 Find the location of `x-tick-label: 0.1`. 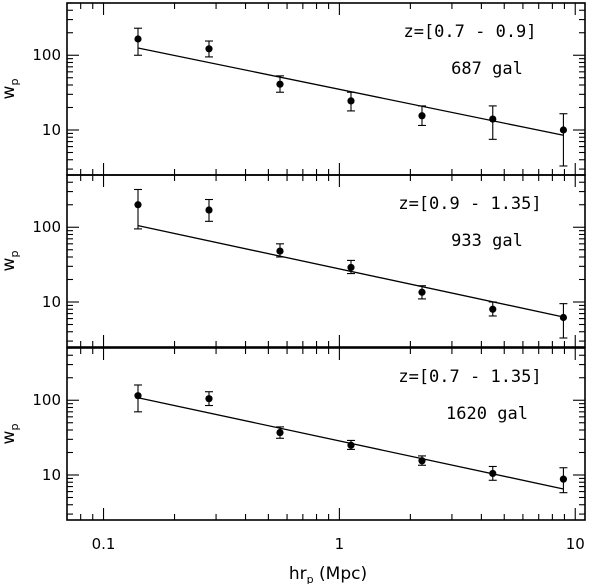

x-tick-label: 0.1 is located at coordinates (104, 544).